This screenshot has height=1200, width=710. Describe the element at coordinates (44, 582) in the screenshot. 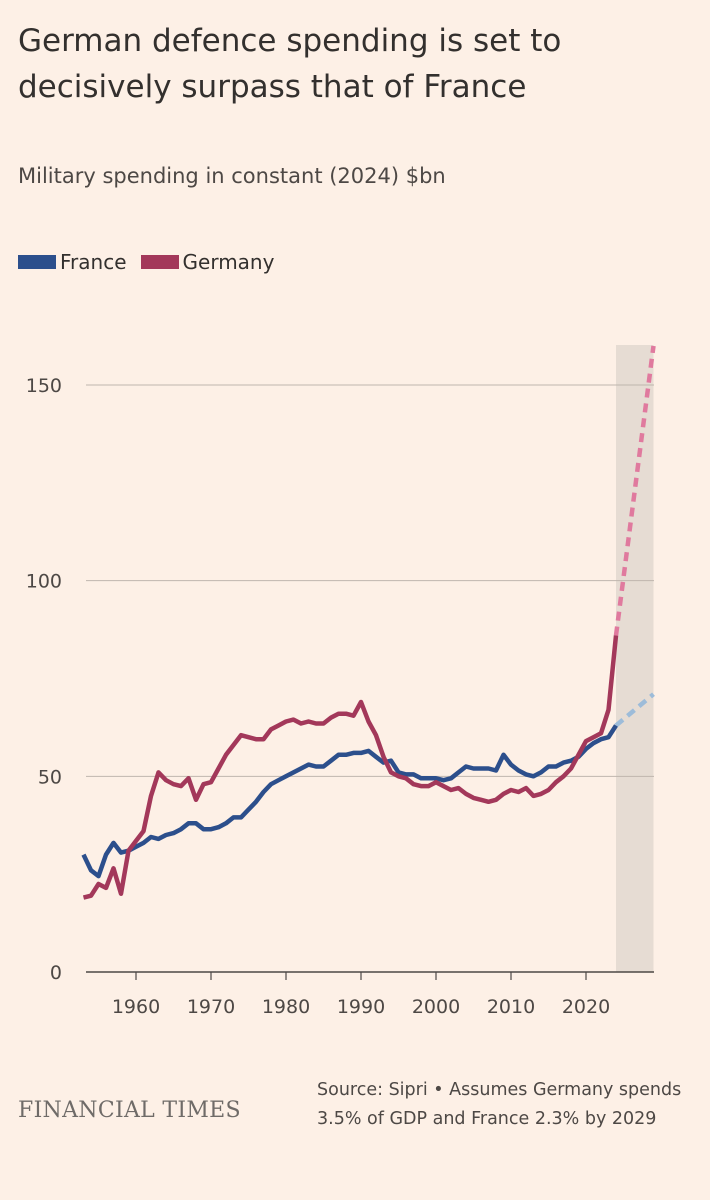

I see `y-tick-label: 100` at that location.